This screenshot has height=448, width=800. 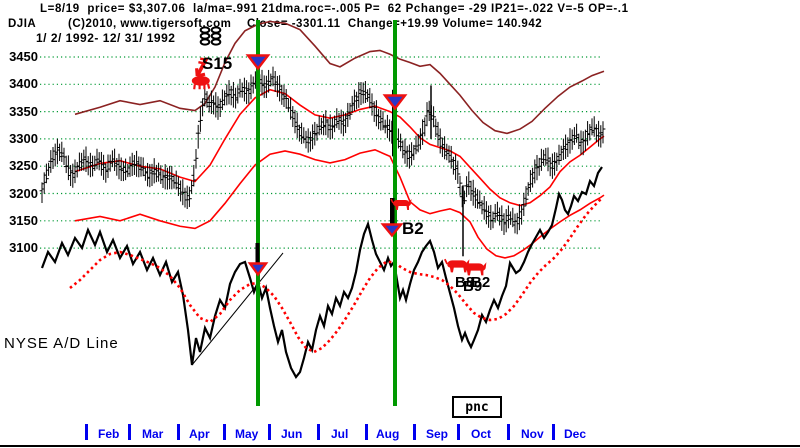 I want to click on sell-signal-label: S15, so click(x=217, y=63).